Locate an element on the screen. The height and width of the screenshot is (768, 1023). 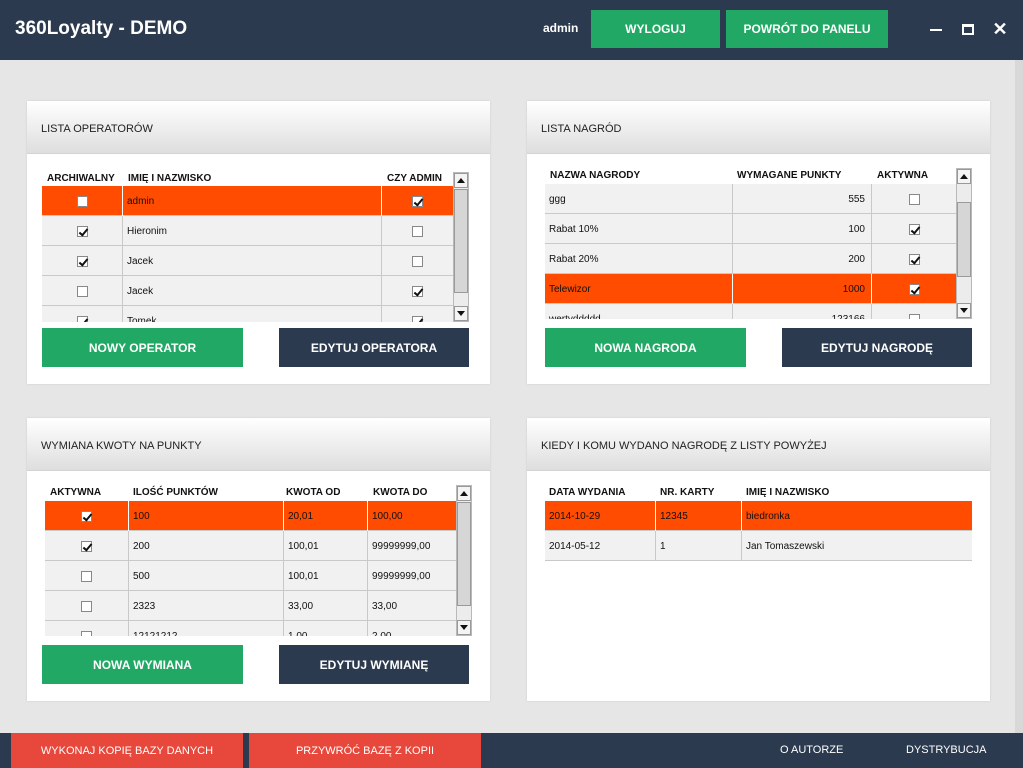
exchange-scrollbar is located at coordinates (464, 560).